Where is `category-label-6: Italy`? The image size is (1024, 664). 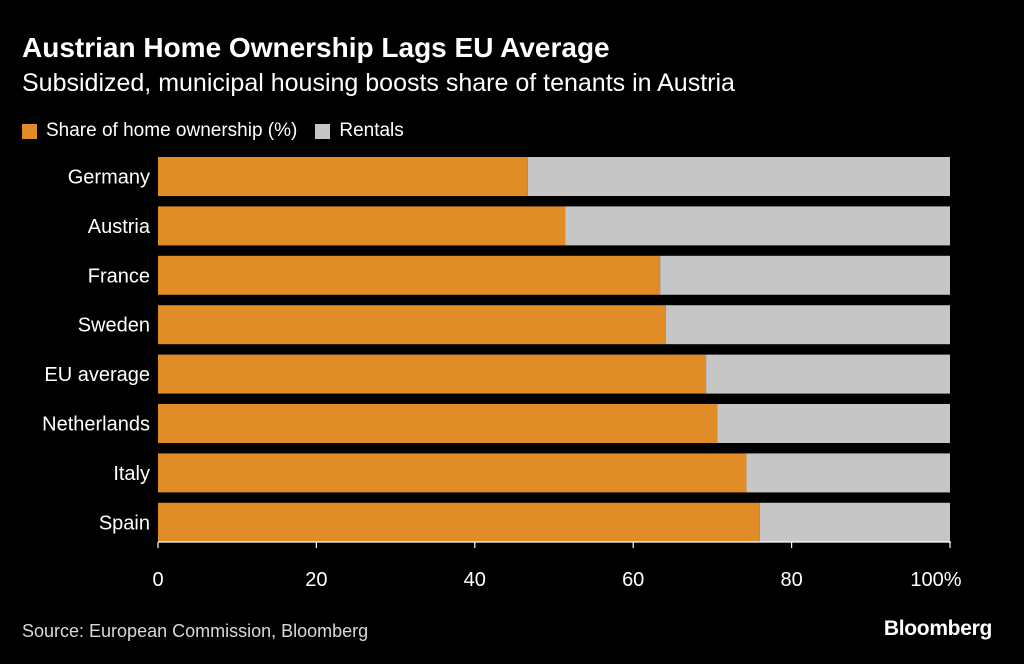
category-label-6: Italy is located at coordinates (131, 474).